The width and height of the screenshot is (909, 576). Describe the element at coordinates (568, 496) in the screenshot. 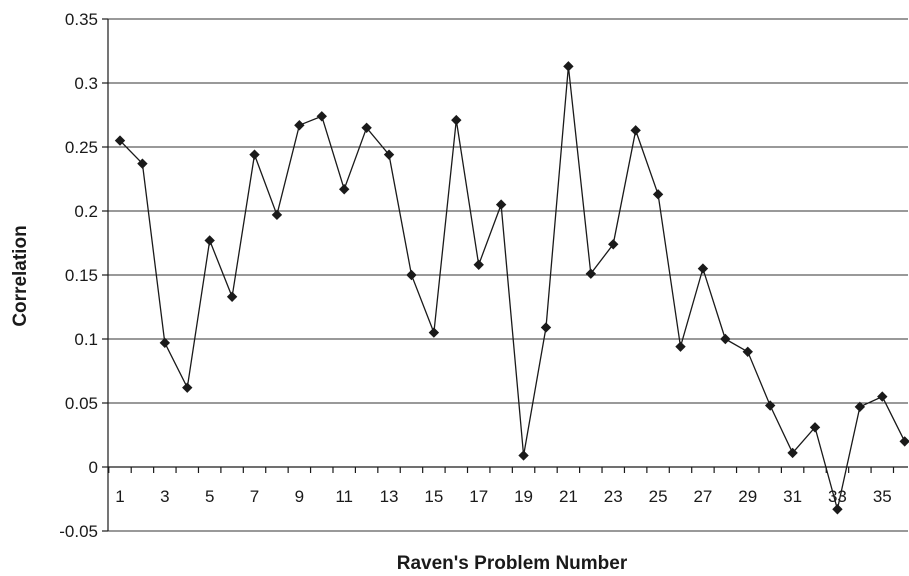

I see `x-tick-label: 21` at that location.